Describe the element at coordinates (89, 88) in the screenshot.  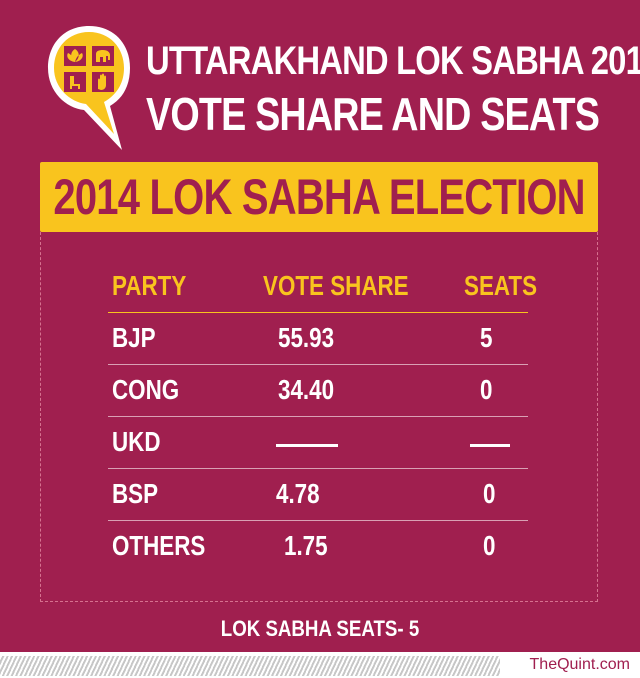
I see `quint-election-logo` at that location.